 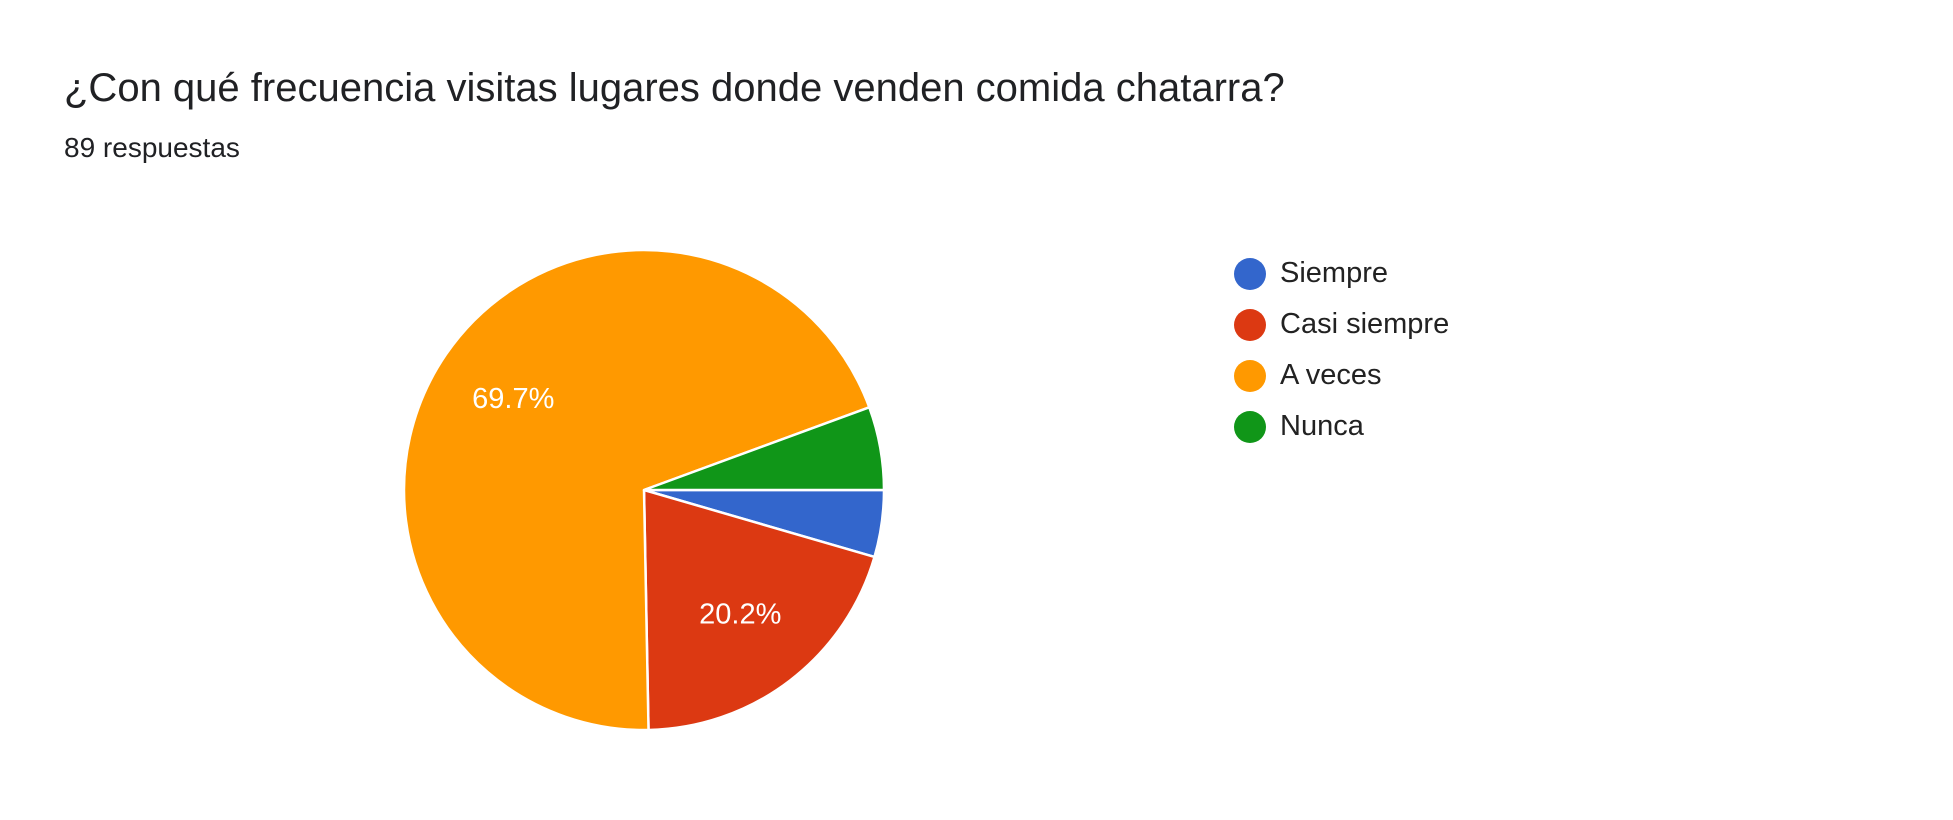 I want to click on response-count: 89 respuestas, so click(x=152, y=147).